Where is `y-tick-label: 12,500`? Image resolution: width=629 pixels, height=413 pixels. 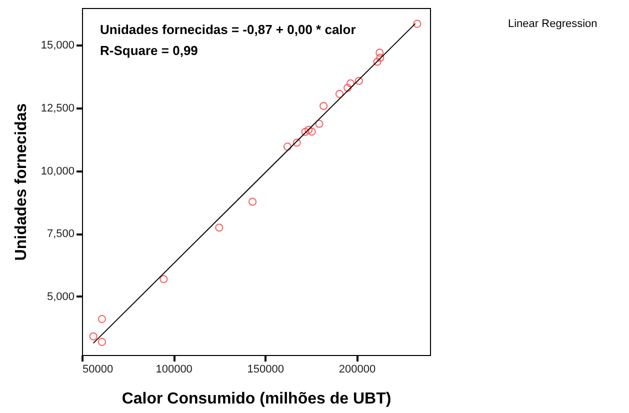 y-tick-label: 12,500 is located at coordinates (57, 108).